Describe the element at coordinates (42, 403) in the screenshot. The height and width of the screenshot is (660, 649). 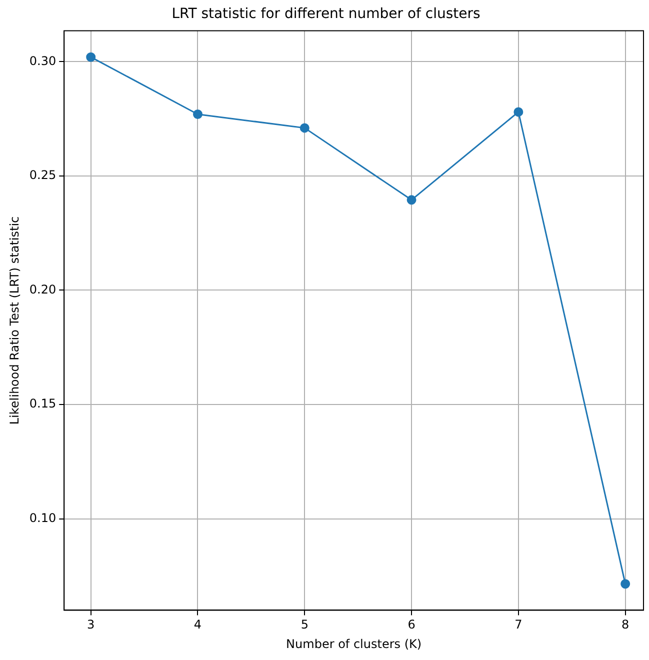
I see `y-tick-label: 0.15` at that location.